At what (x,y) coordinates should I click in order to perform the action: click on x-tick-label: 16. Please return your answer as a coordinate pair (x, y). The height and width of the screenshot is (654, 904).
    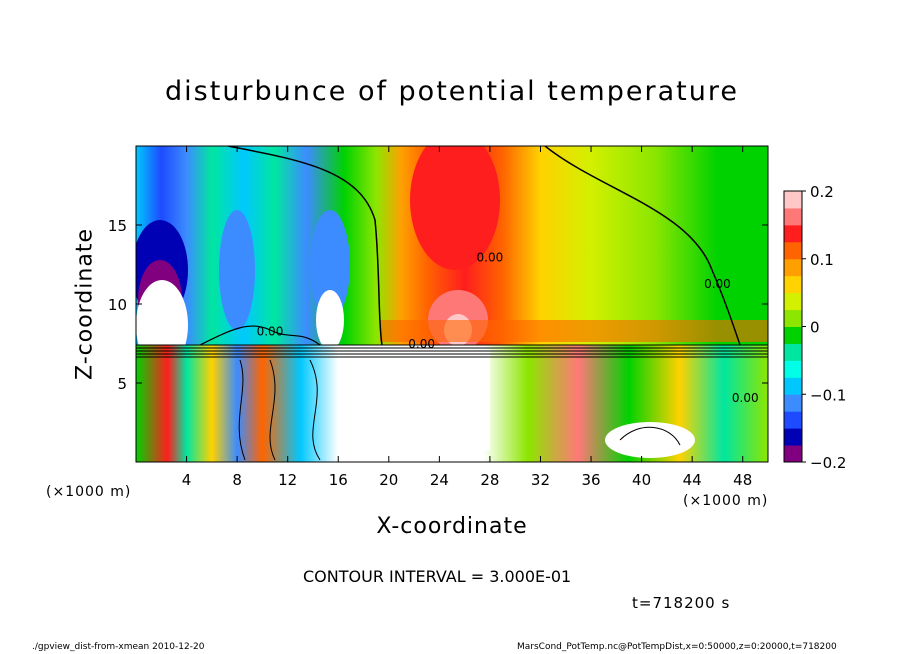
    Looking at the image, I should click on (338, 480).